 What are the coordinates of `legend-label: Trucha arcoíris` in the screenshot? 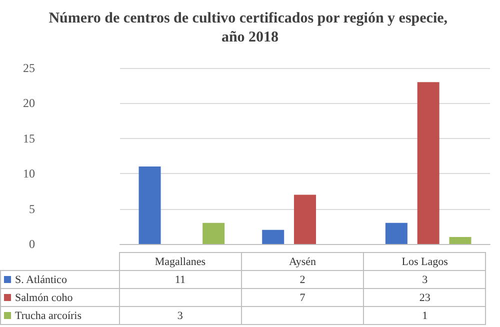 It's located at (59, 315).